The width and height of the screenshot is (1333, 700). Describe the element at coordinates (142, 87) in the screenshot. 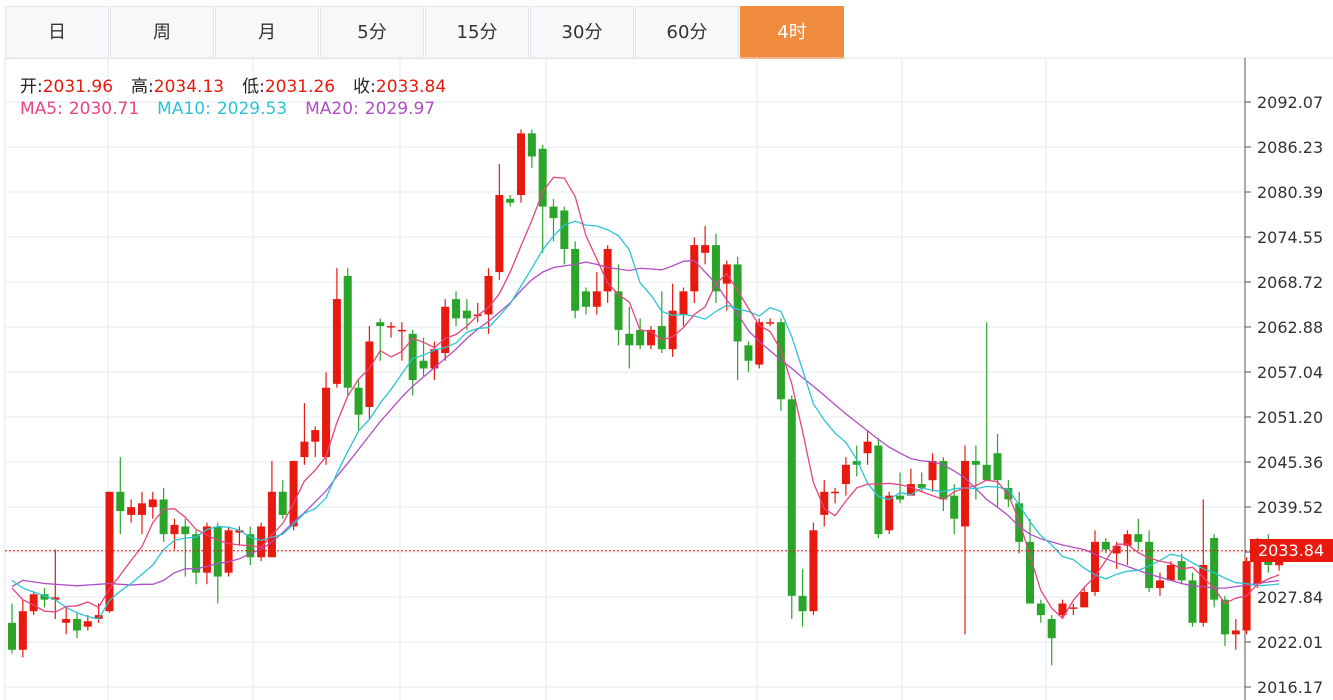

I see `high-label: 高:` at that location.